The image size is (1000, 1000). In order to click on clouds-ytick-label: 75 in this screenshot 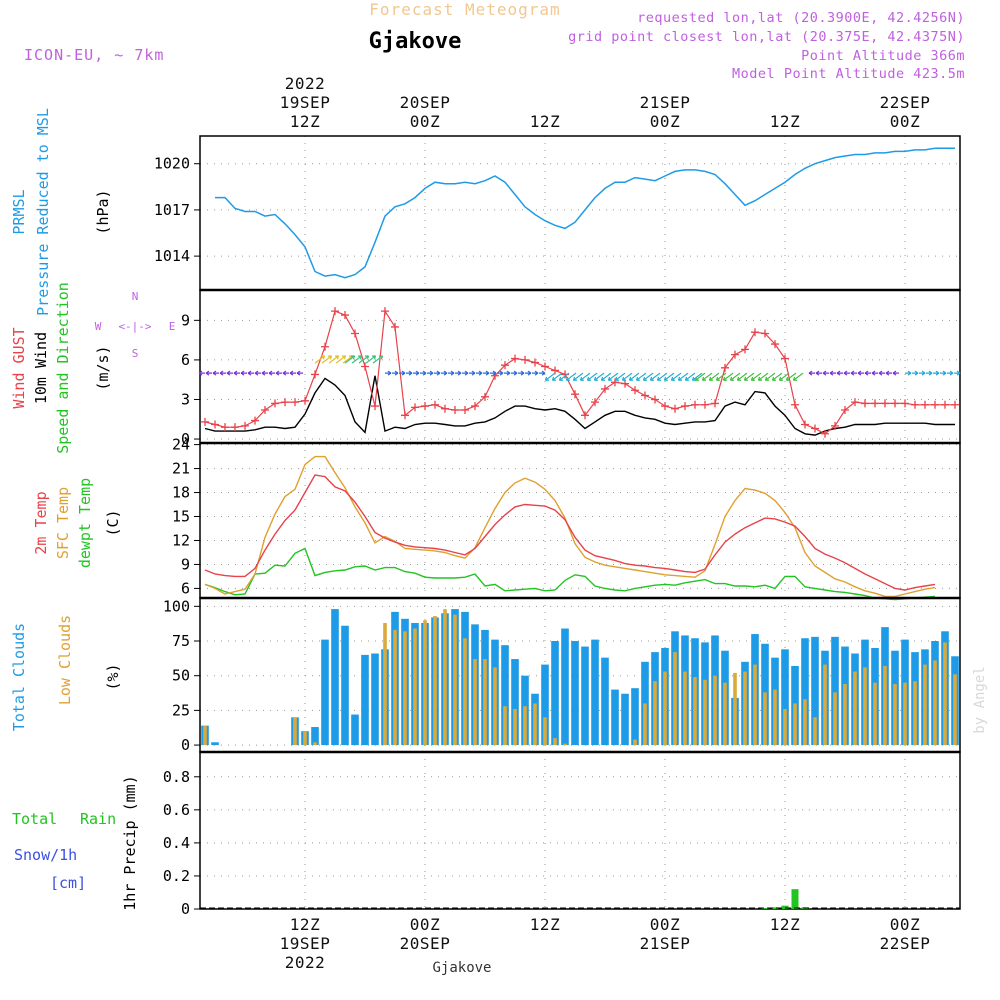, I will do `click(181, 641)`.